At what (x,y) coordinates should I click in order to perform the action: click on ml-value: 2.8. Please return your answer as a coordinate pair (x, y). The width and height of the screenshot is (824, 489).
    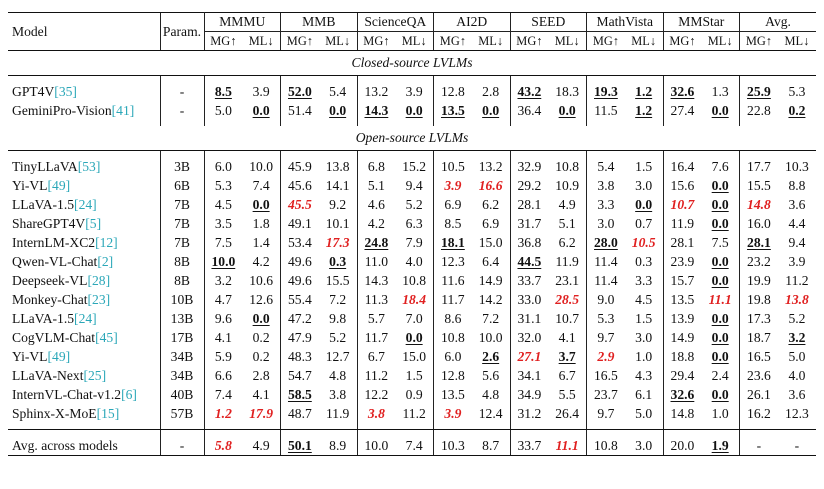
    Looking at the image, I should click on (261, 375).